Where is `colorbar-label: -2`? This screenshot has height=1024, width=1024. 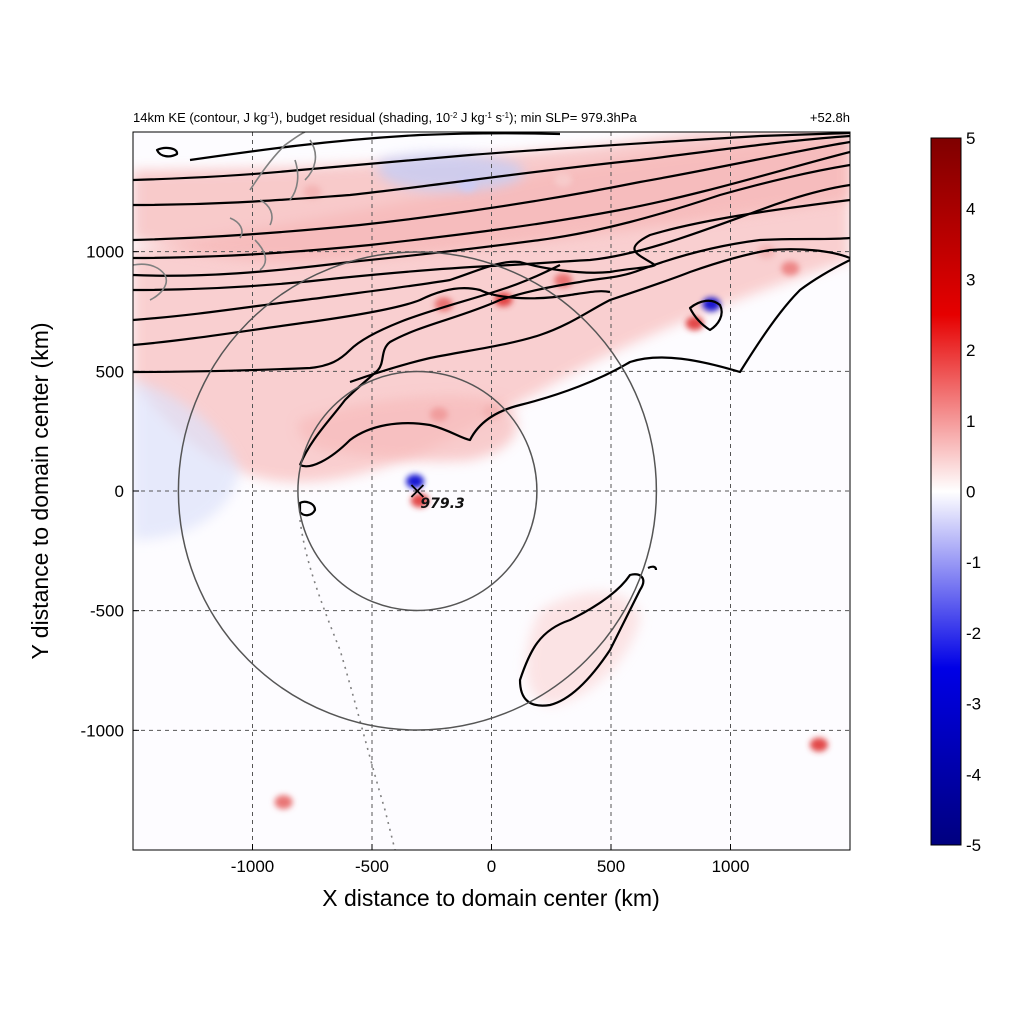
colorbar-label: -2 is located at coordinates (973, 633).